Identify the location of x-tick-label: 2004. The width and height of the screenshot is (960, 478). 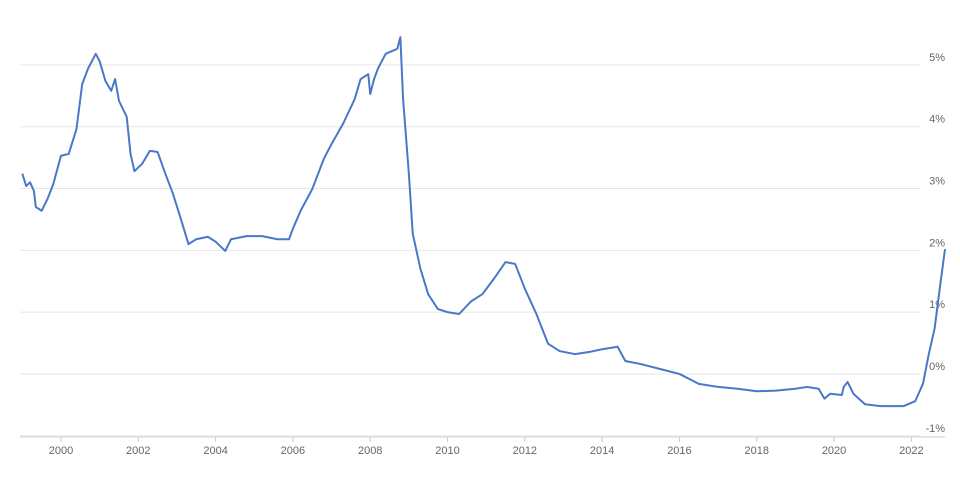
(215, 451).